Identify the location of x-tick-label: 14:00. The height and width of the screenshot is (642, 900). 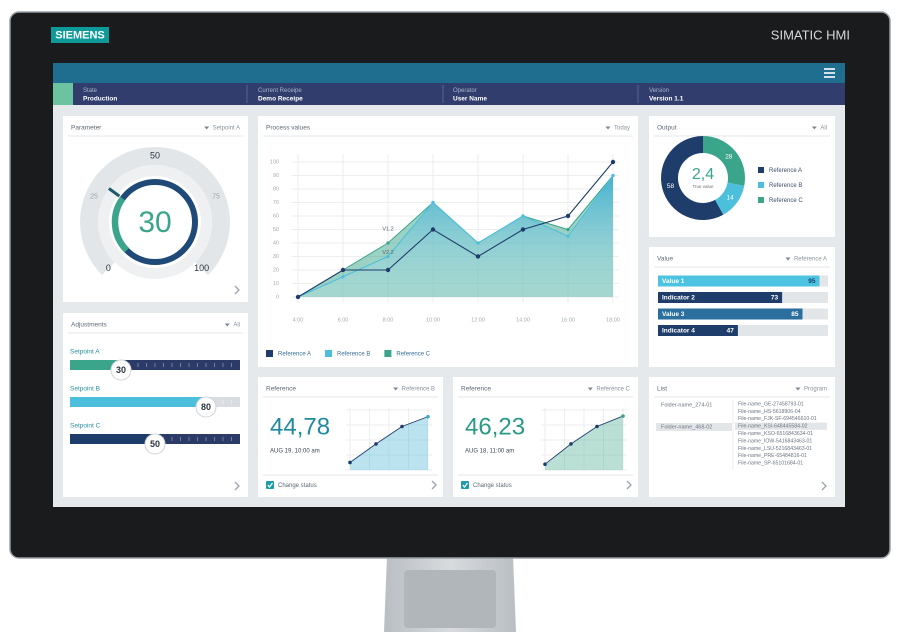
(523, 320).